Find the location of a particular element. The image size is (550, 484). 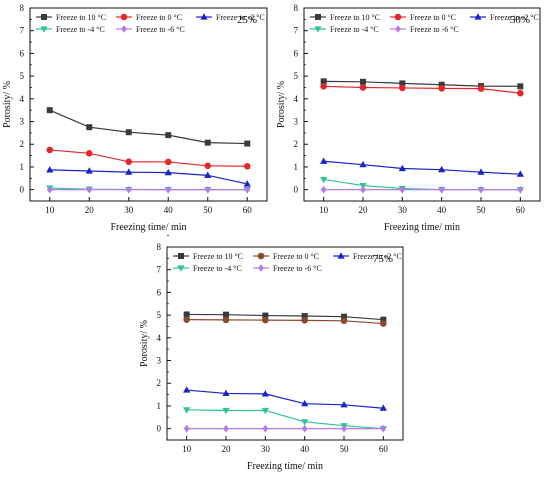

y-tick-label: 1 is located at coordinates (296, 167).